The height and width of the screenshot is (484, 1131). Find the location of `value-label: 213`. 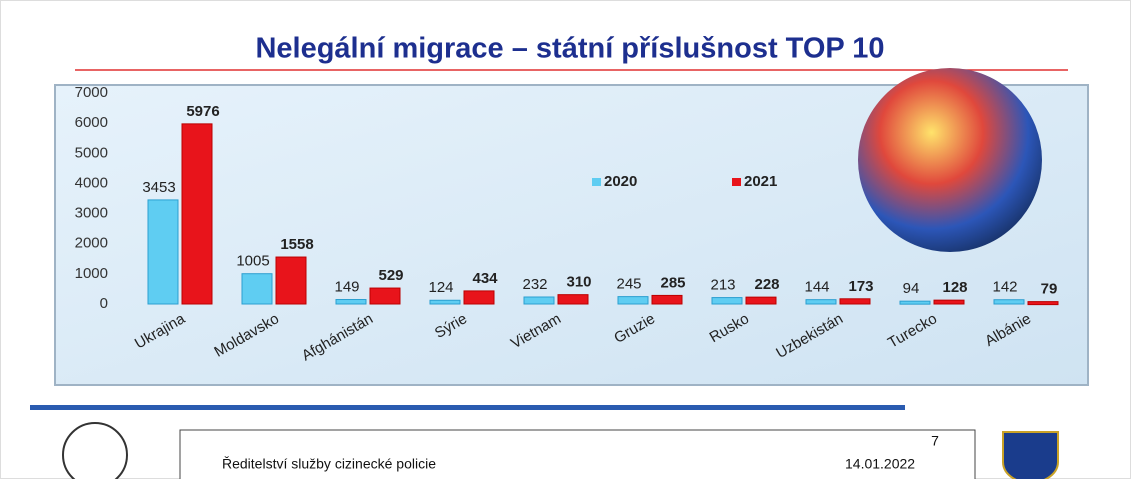

value-label: 213 is located at coordinates (722, 285).